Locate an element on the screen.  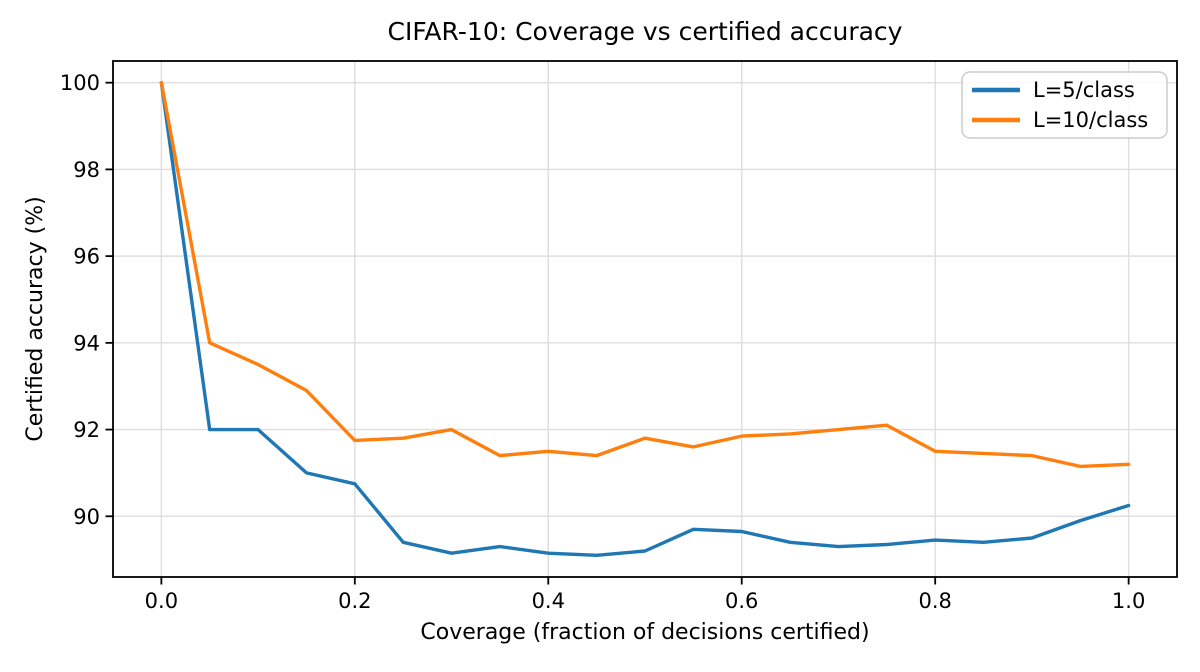
y-tick-label: 98 is located at coordinates (86, 170).